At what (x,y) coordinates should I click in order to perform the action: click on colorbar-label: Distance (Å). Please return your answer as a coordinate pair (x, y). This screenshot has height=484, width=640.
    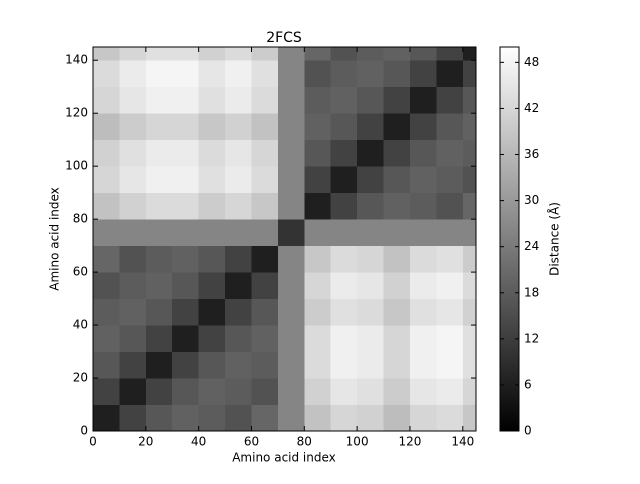
    Looking at the image, I should click on (554, 239).